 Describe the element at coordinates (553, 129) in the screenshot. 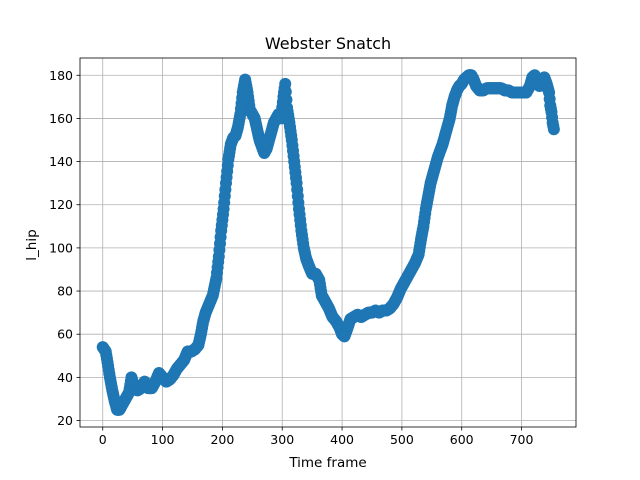

I see `data-point` at that location.